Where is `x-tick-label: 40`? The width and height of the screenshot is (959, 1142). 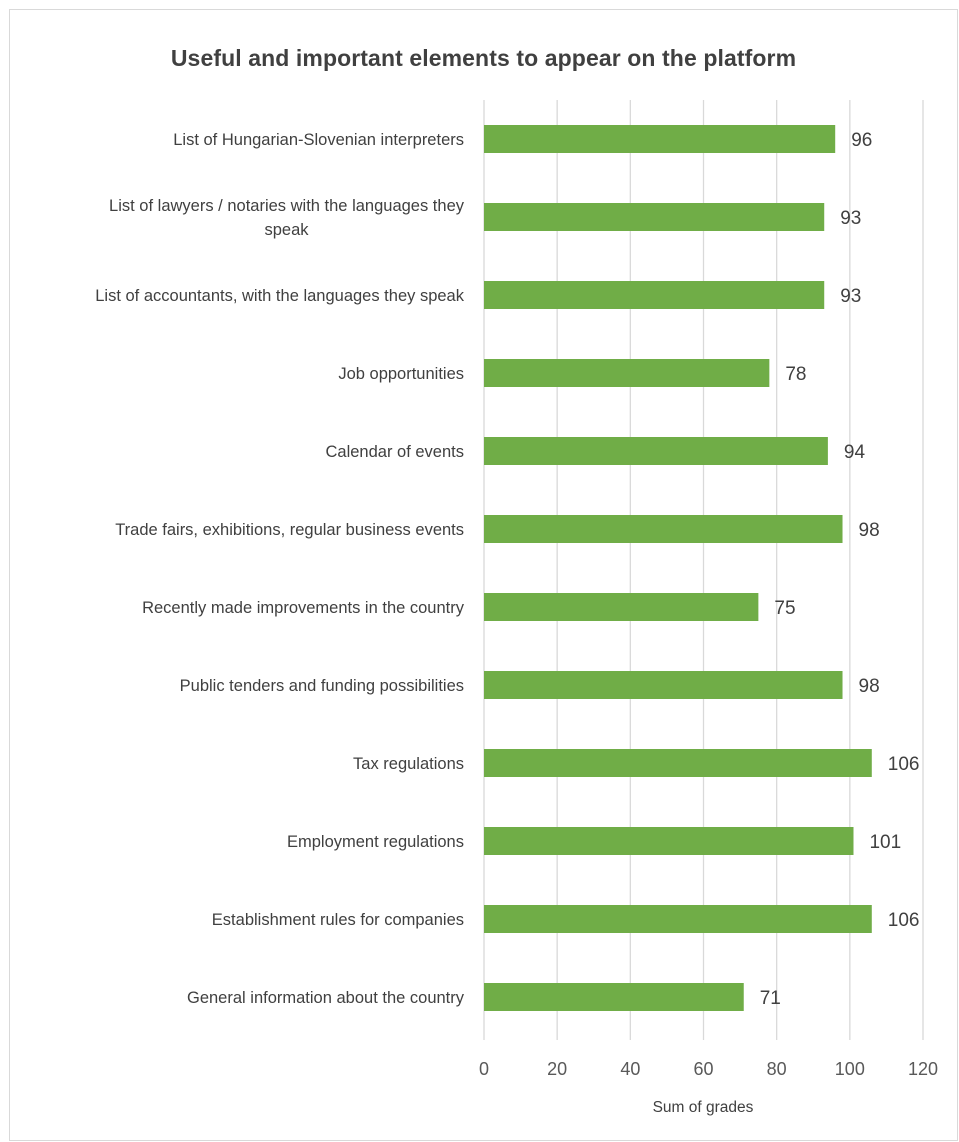
x-tick-label: 40 is located at coordinates (630, 1069).